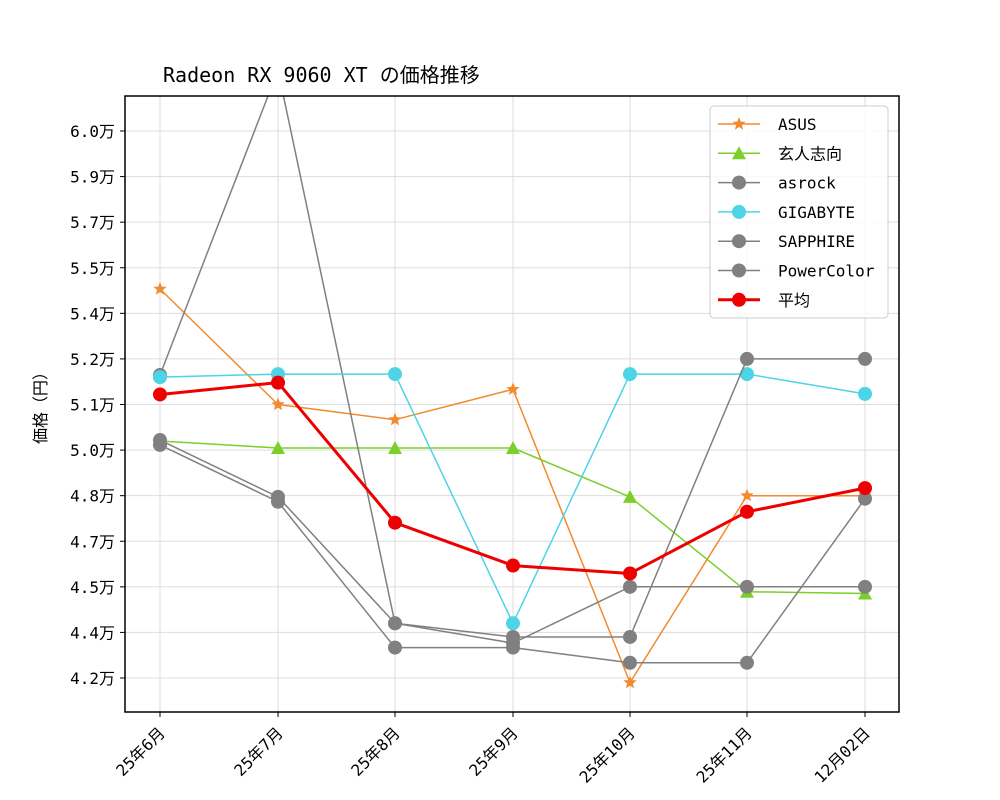 The width and height of the screenshot is (1000, 800). What do you see at coordinates (92, 678) in the screenshot?
I see `y-tick-label: 4.2万` at bounding box center [92, 678].